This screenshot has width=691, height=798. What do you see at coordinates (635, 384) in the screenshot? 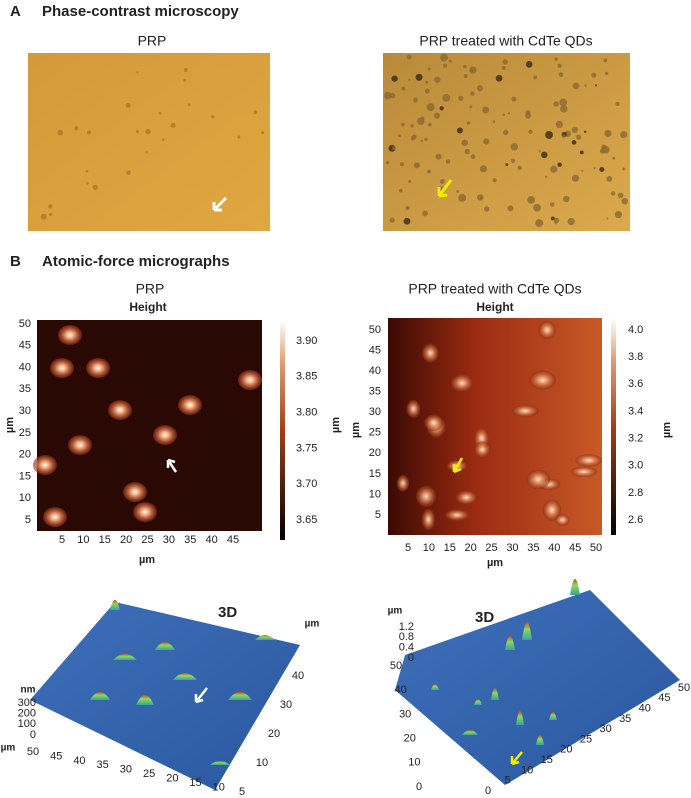
I see `tick-label: 3.6` at bounding box center [635, 384].